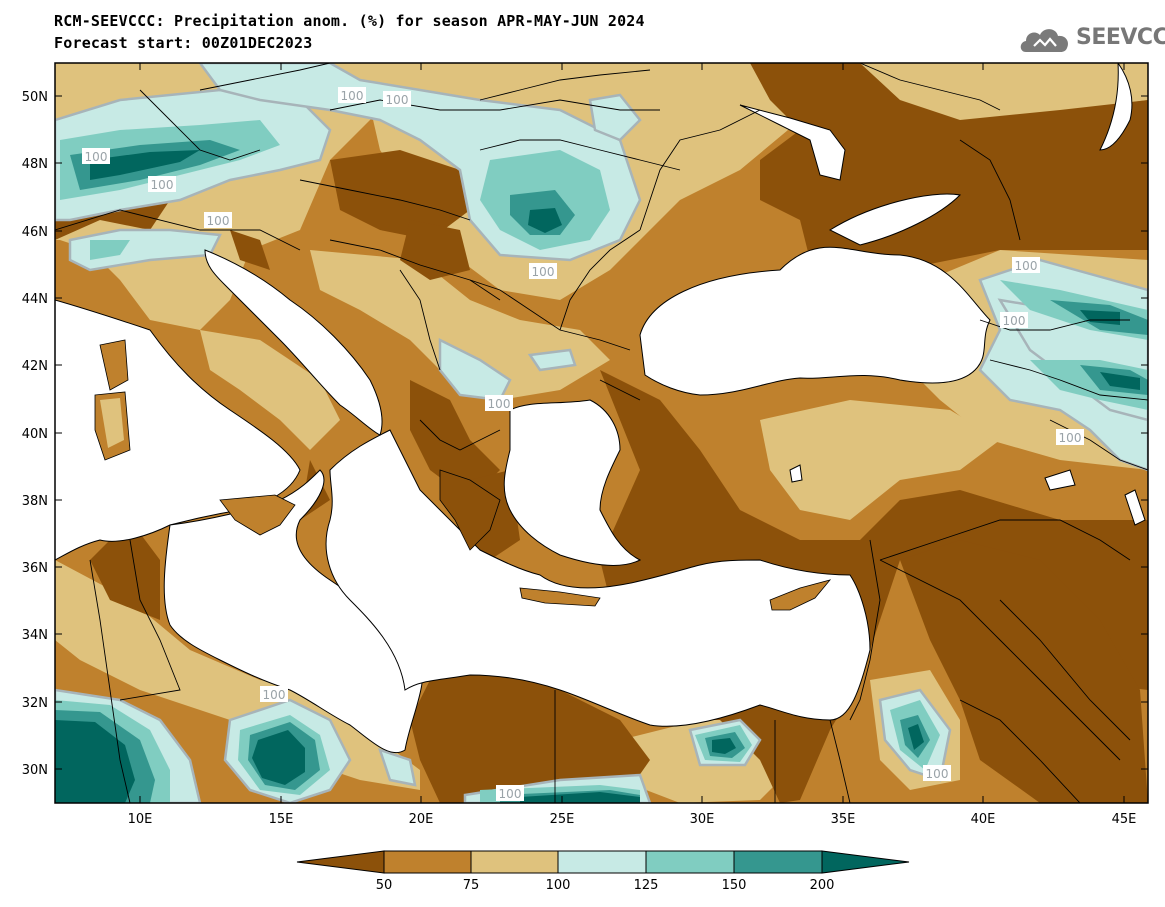 The height and width of the screenshot is (907, 1165). Describe the element at coordinates (281, 819) in the screenshot. I see `lon-label: 15E` at that location.